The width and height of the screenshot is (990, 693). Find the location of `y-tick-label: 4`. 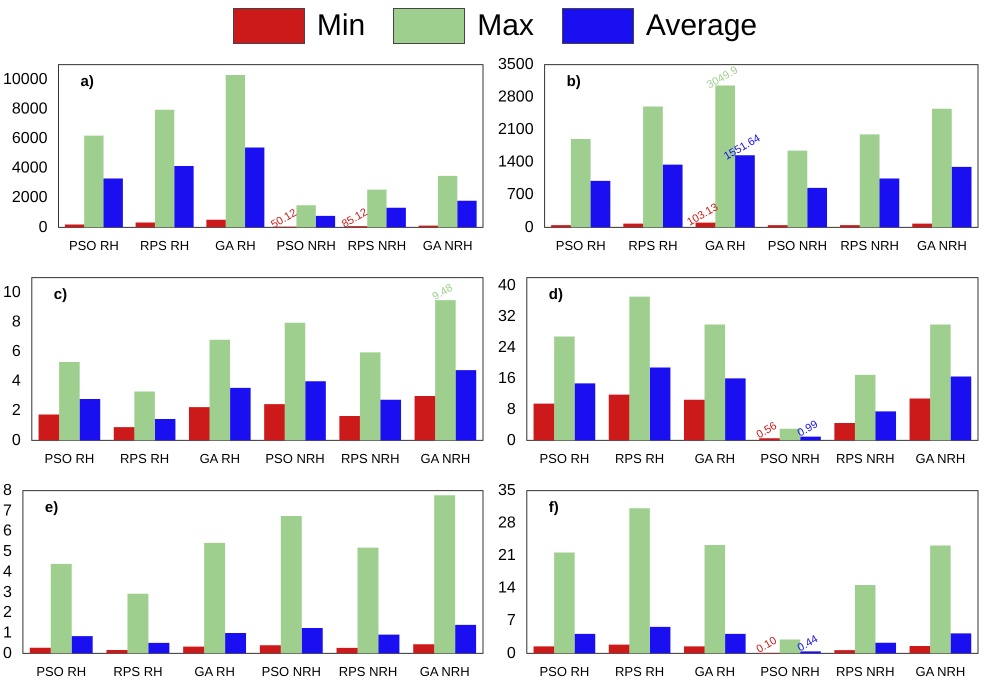

y-tick-label: 4 is located at coordinates (7, 571).